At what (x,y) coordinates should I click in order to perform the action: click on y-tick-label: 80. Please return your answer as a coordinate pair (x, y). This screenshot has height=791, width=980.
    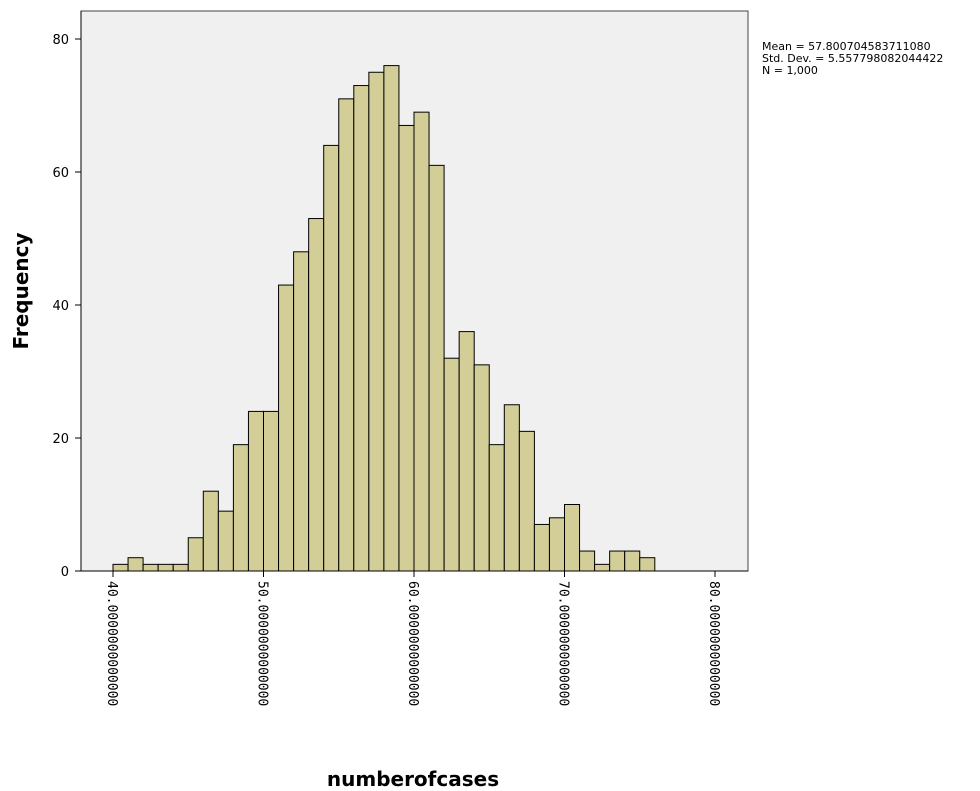
    Looking at the image, I should click on (60, 40).